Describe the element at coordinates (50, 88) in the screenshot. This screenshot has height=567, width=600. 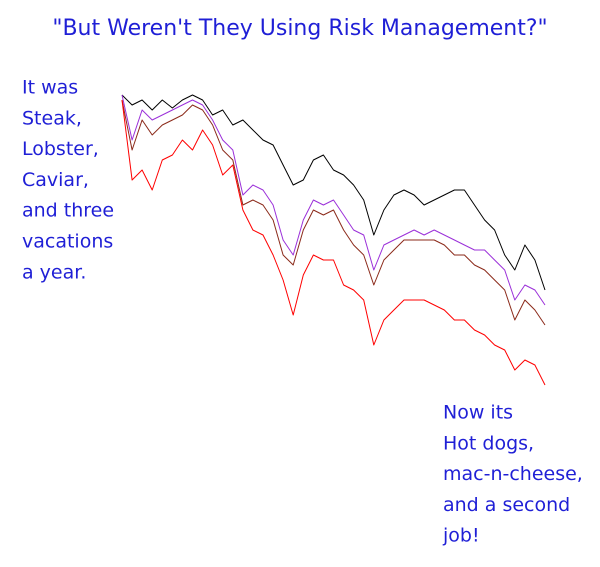
I see `annotation-line: It was` at that location.